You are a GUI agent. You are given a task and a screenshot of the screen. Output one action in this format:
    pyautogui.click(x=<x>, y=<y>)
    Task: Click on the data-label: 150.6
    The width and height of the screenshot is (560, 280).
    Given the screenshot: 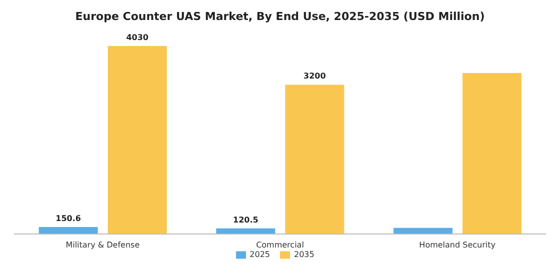 What is the action you would take?
    pyautogui.click(x=69, y=218)
    